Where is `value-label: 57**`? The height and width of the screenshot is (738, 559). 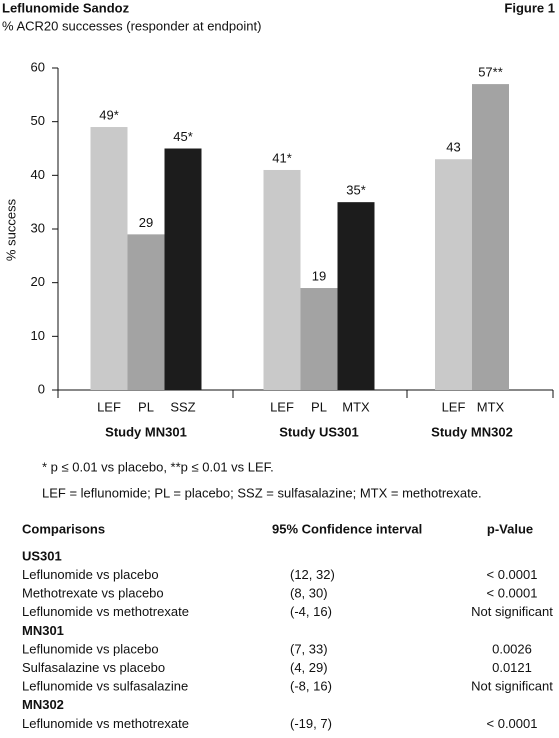
value-label: 57** is located at coordinates (490, 72).